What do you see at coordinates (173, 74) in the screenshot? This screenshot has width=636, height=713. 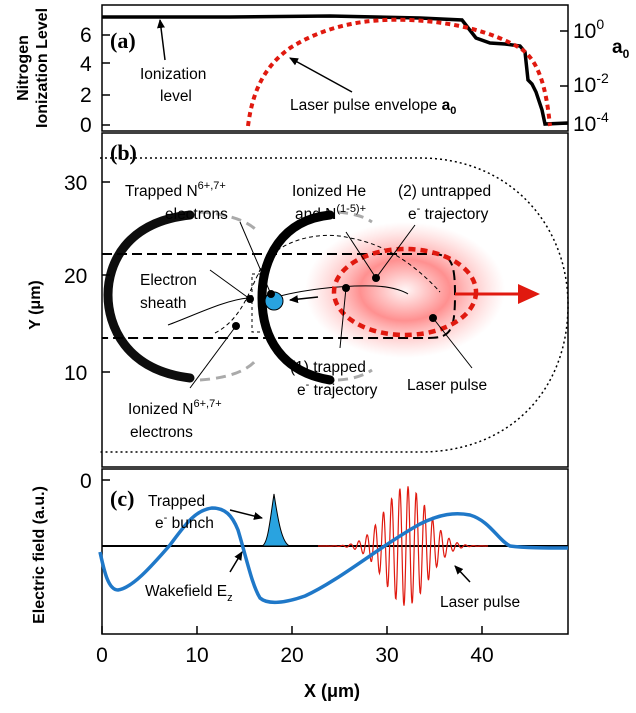 I see `ionization-label-1: Ionization` at bounding box center [173, 74].